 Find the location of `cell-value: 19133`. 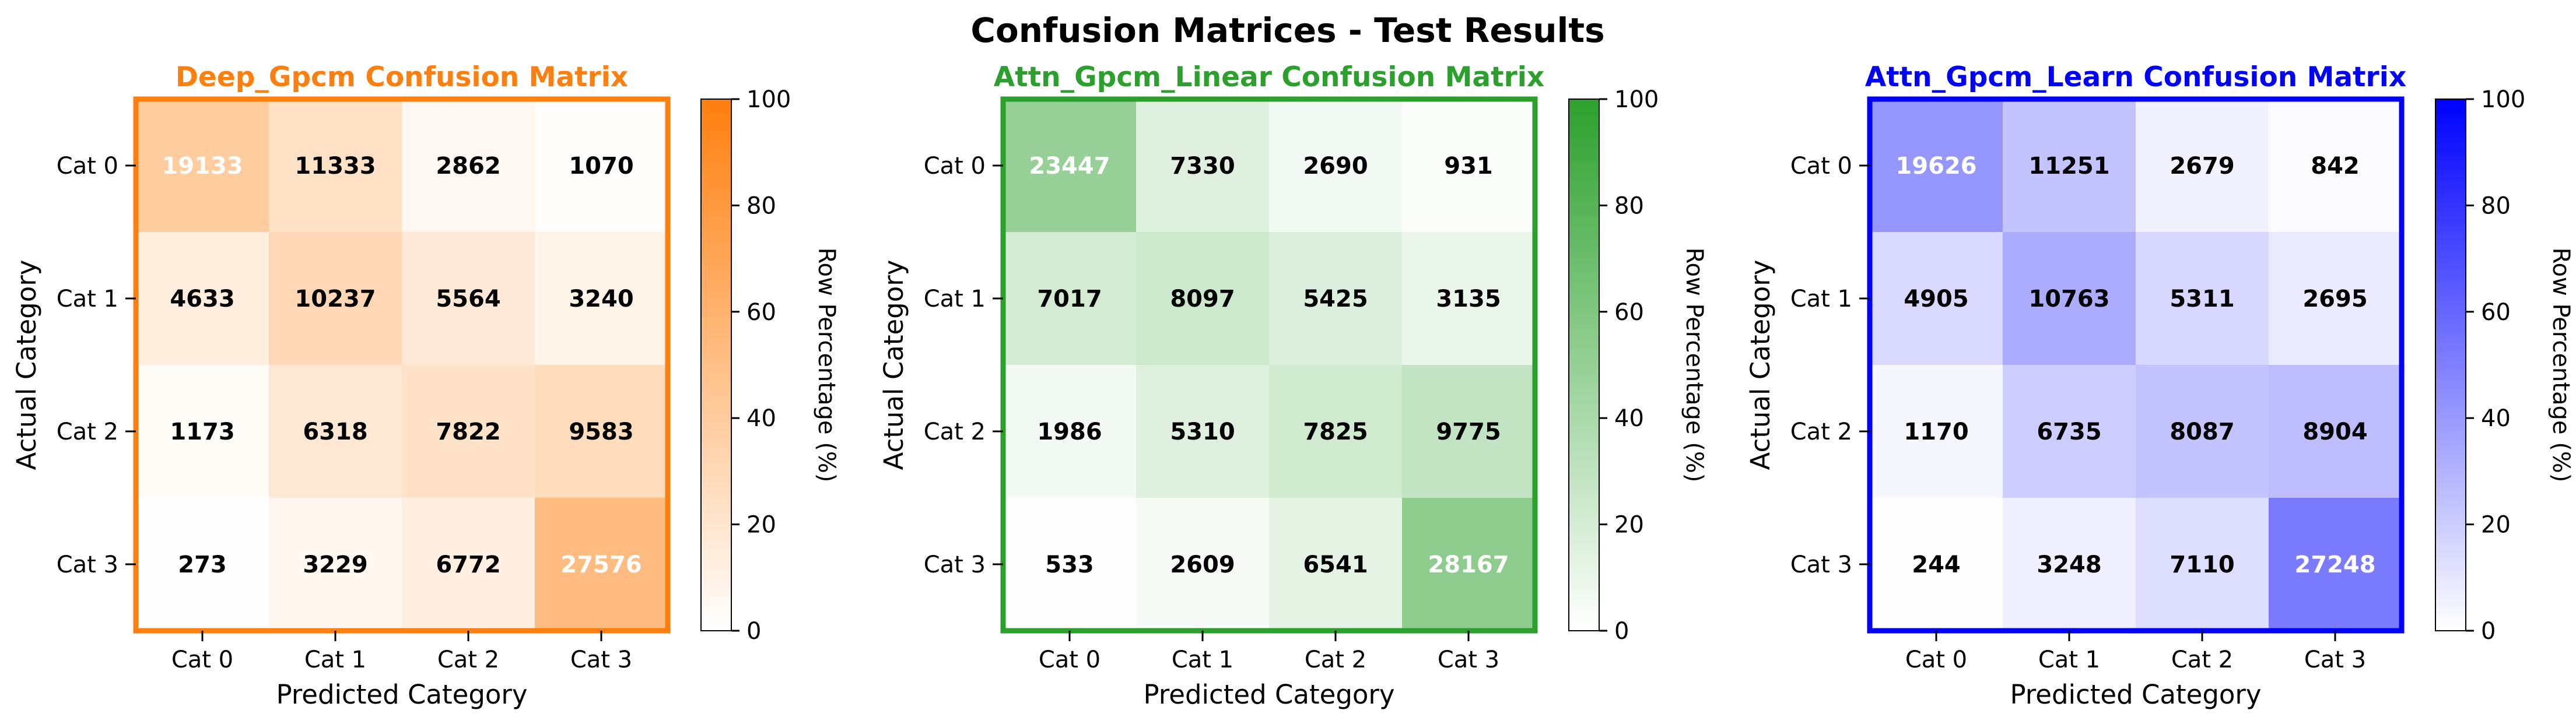

cell-value: 19133 is located at coordinates (202, 166).